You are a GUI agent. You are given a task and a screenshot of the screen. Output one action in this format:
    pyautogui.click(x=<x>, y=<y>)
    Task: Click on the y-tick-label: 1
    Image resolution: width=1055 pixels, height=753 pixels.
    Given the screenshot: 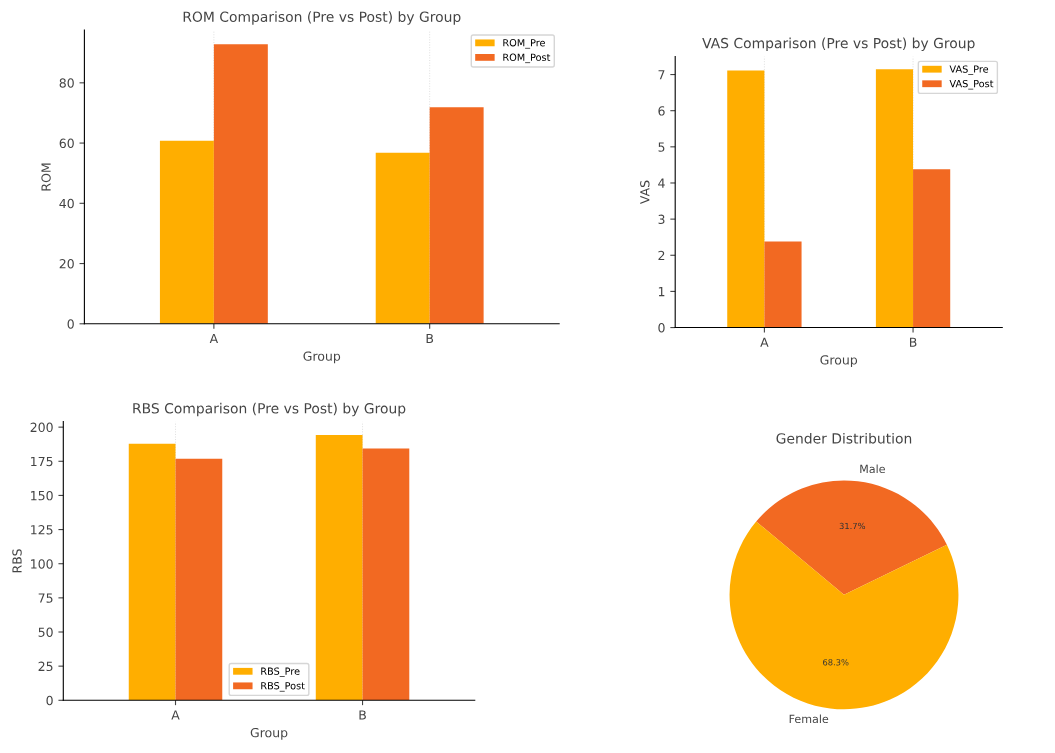 What is the action you would take?
    pyautogui.click(x=661, y=292)
    